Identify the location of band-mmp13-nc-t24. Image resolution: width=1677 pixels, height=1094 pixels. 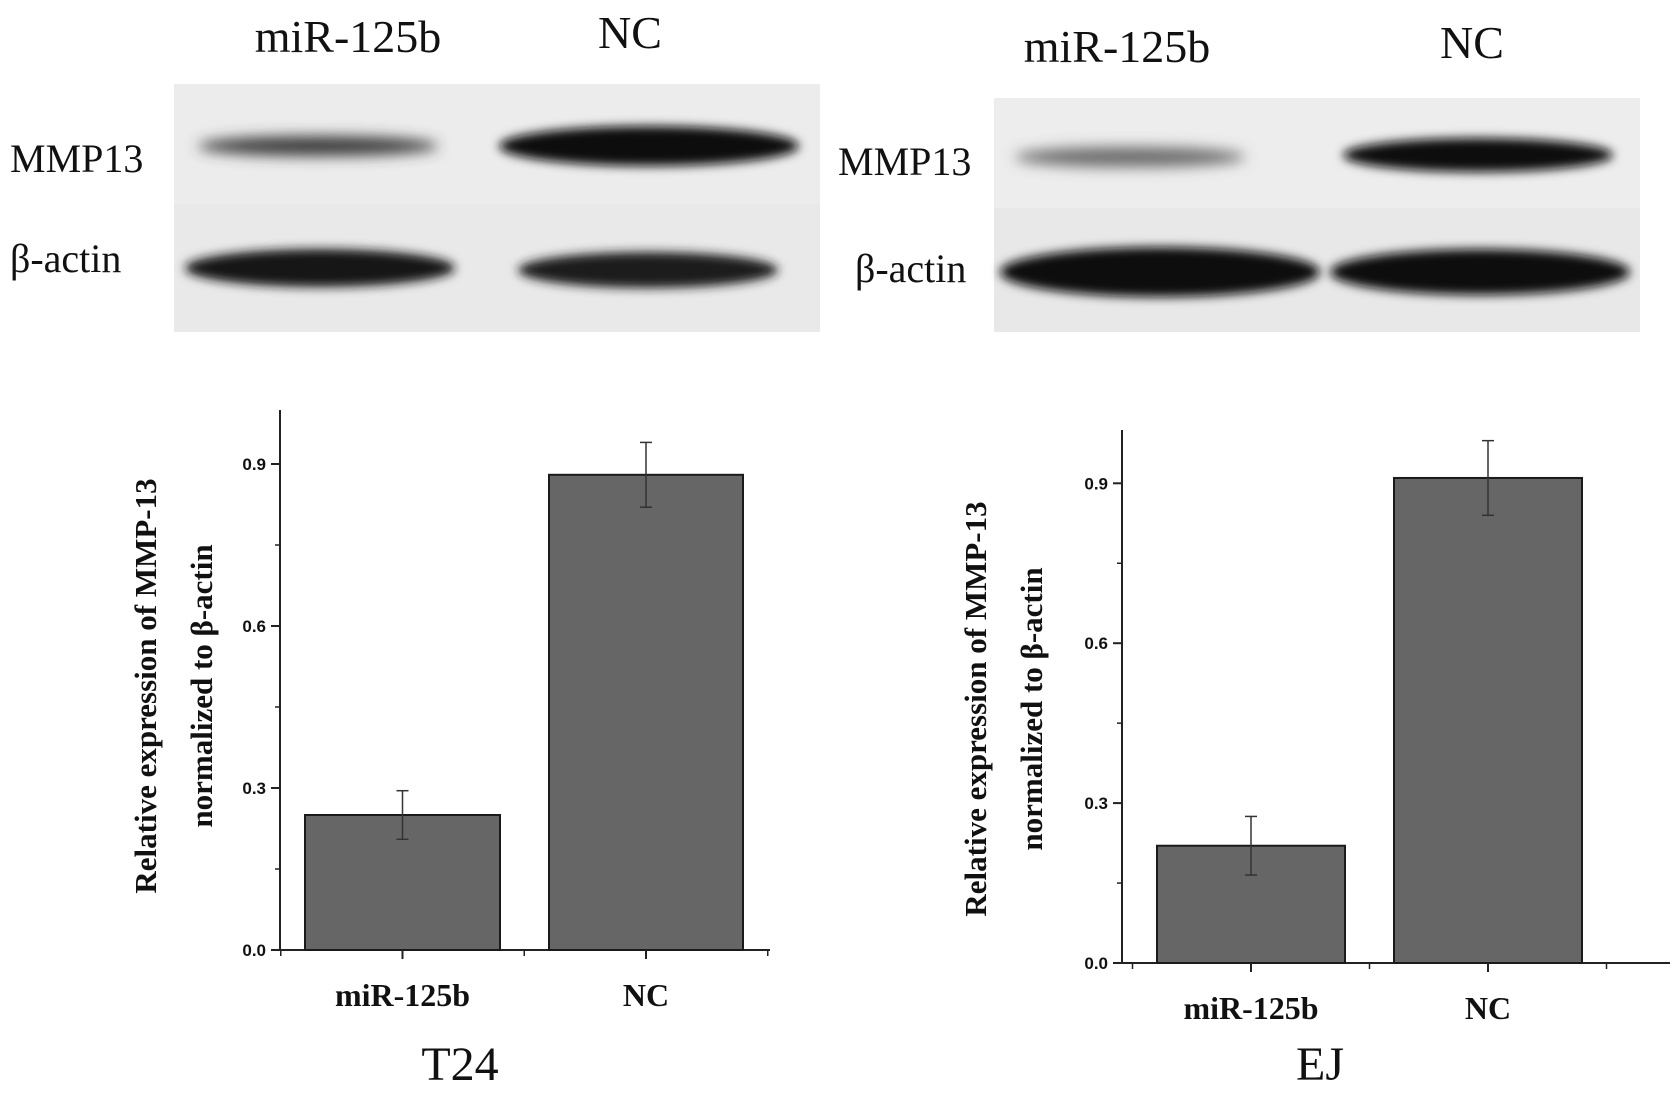
(649, 146).